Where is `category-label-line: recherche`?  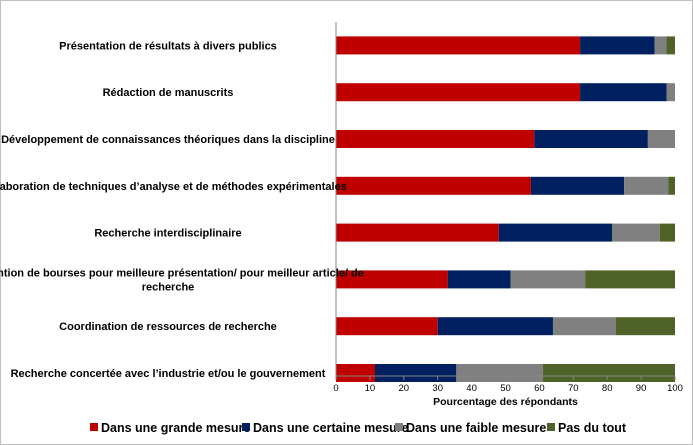
category-label-line: recherche is located at coordinates (168, 287).